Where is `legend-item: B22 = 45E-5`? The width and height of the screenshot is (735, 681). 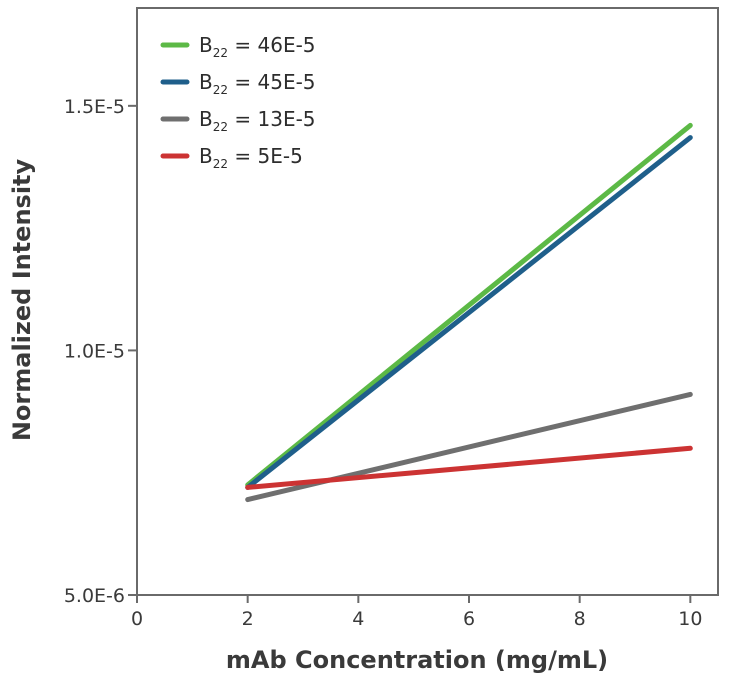 legend-item: B22 = 45E-5 is located at coordinates (238, 83).